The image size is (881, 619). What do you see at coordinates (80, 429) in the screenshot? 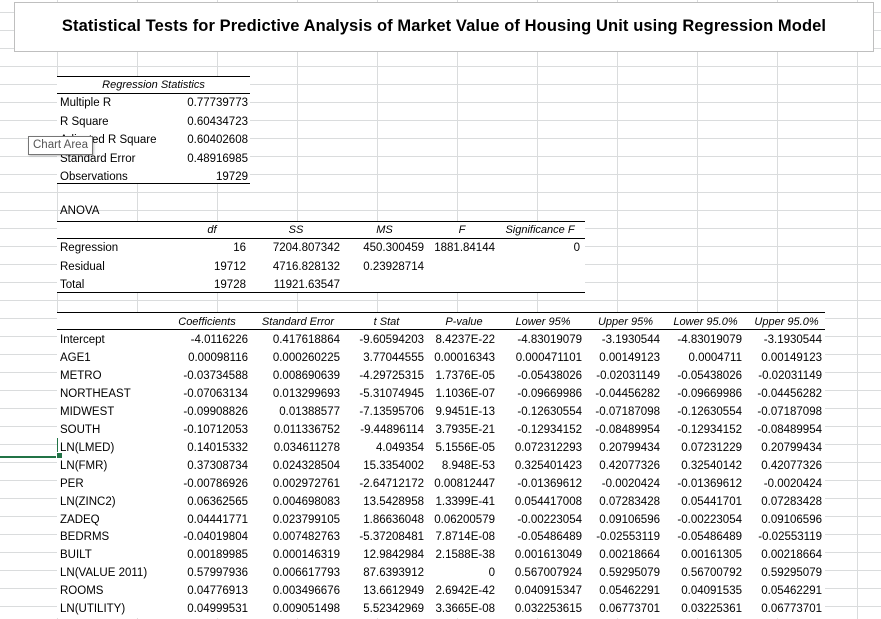
I see `coefficient-row-label: SOUTH` at bounding box center [80, 429].